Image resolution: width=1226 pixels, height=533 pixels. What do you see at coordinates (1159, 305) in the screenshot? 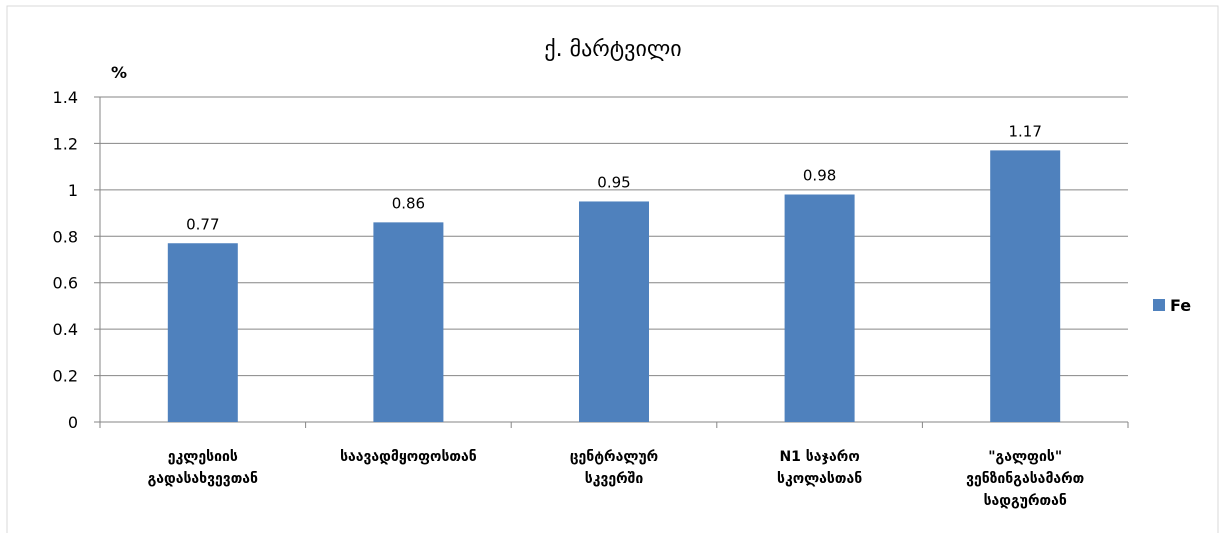
I see `legend-swatch-fe` at bounding box center [1159, 305].